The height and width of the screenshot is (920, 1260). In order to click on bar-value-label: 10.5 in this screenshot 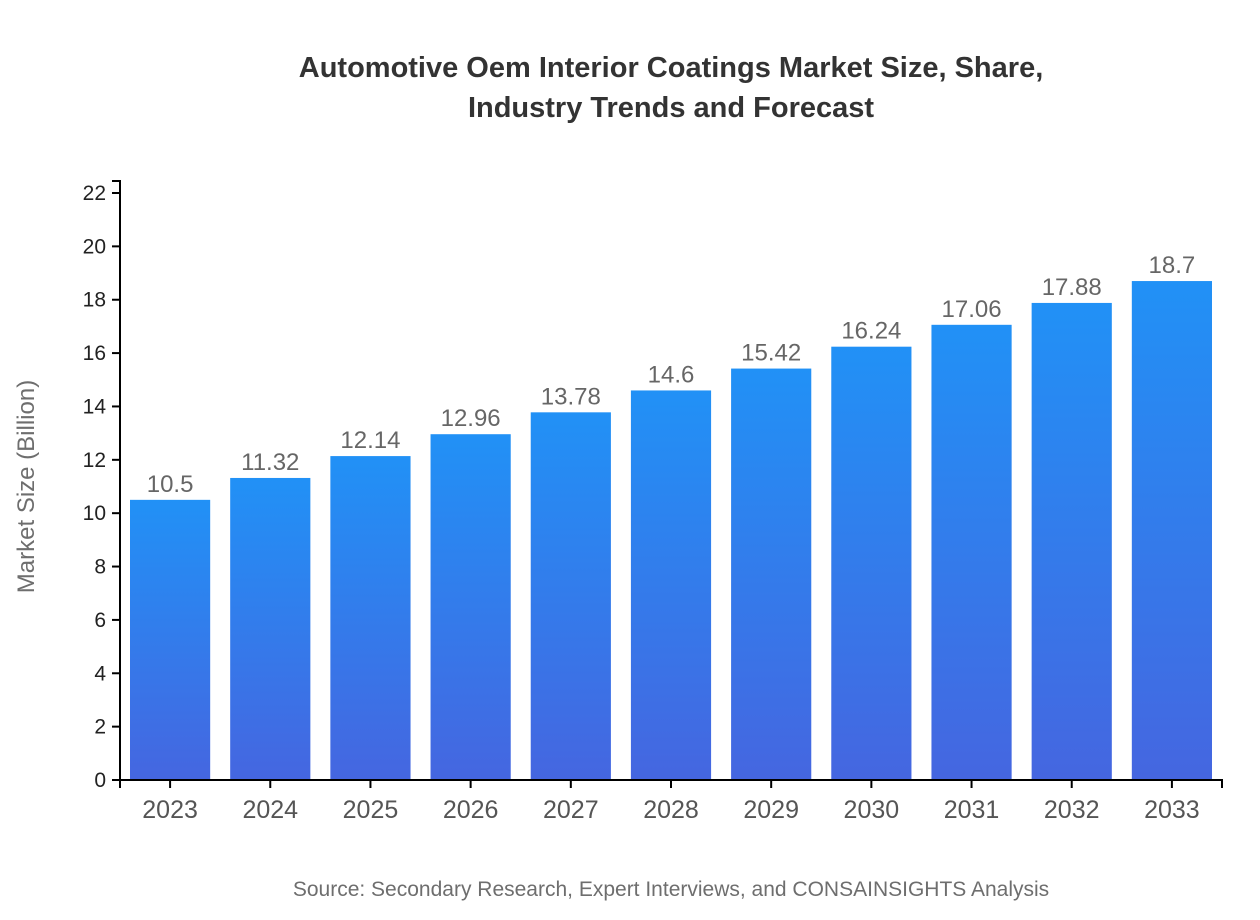, I will do `click(170, 484)`.